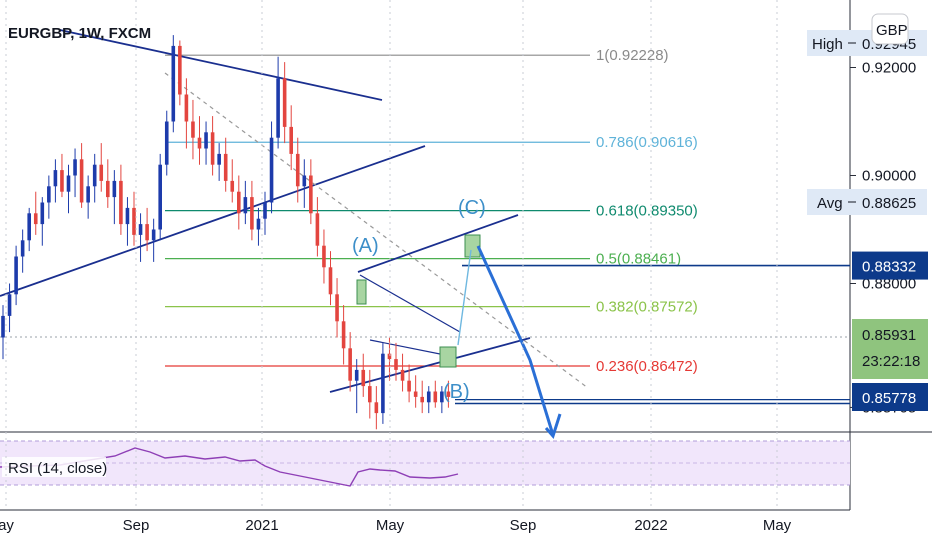  I want to click on currency-badge: GBP, so click(892, 30).